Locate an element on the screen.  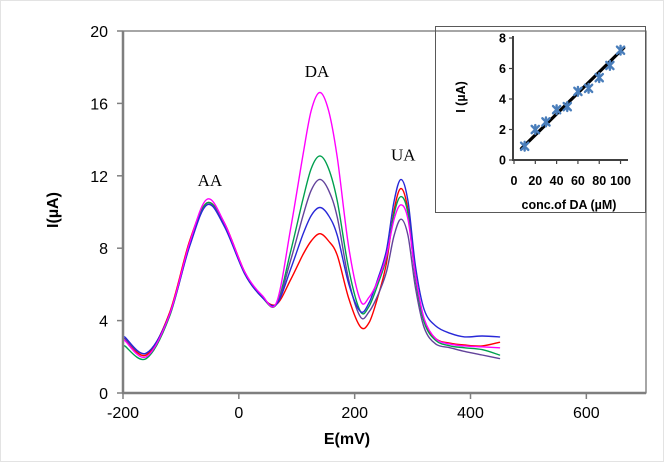
inset-x-tick-label: 60 is located at coordinates (578, 181).